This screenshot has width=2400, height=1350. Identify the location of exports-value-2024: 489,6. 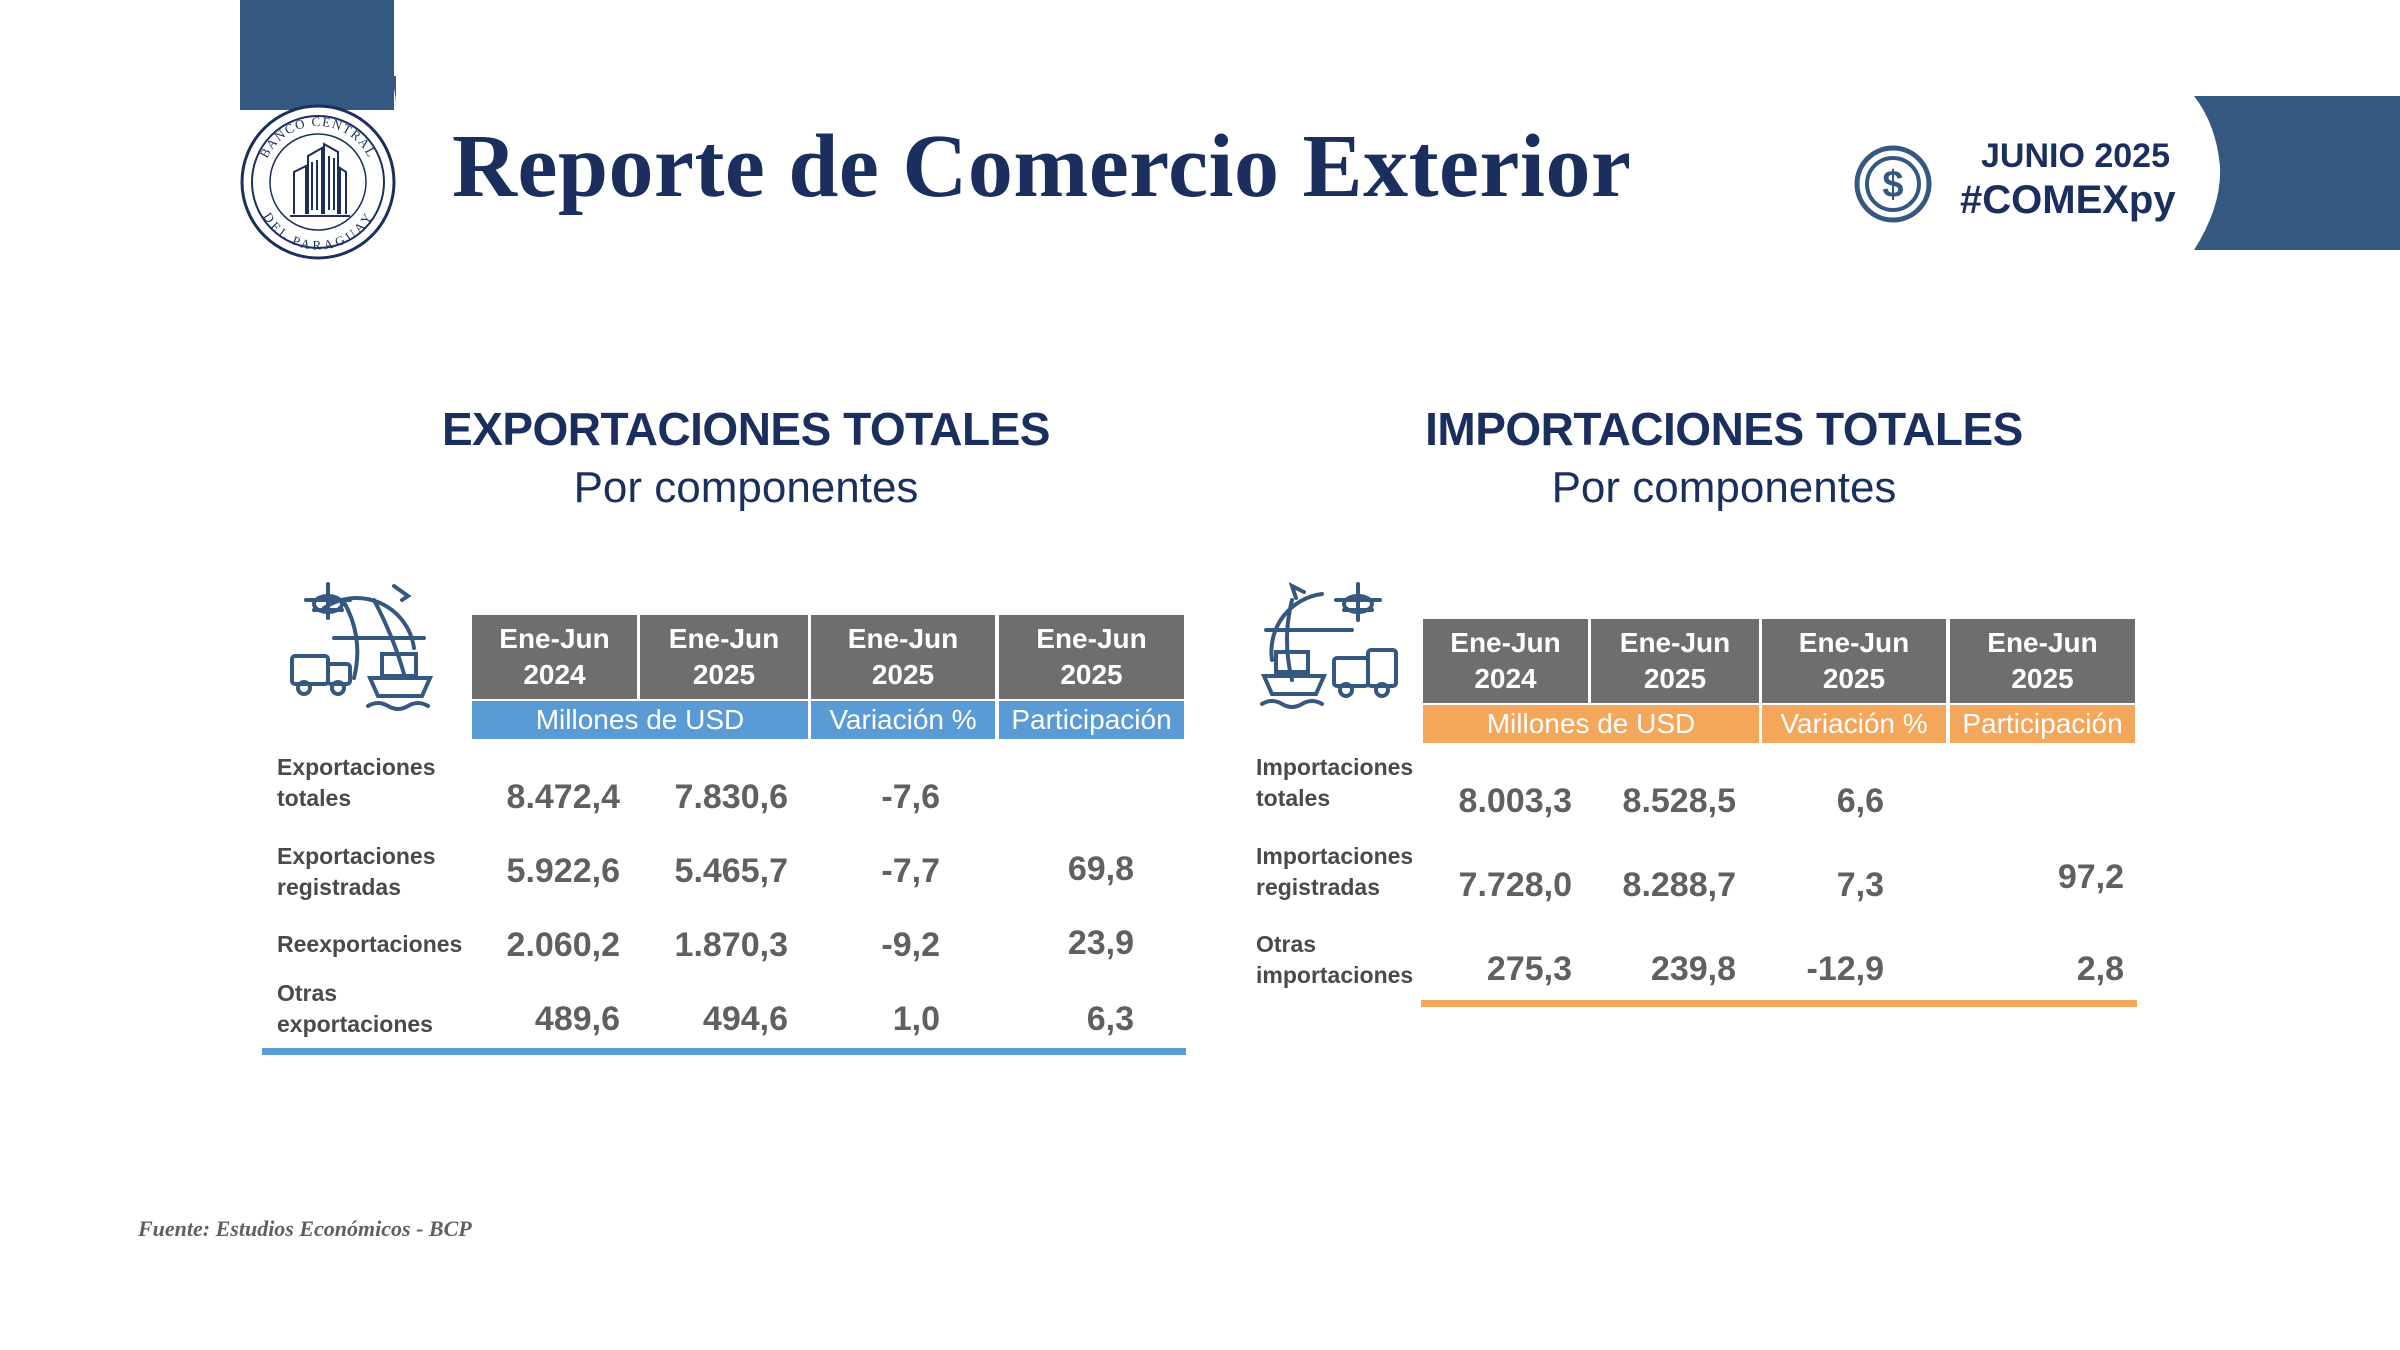
(577, 1019).